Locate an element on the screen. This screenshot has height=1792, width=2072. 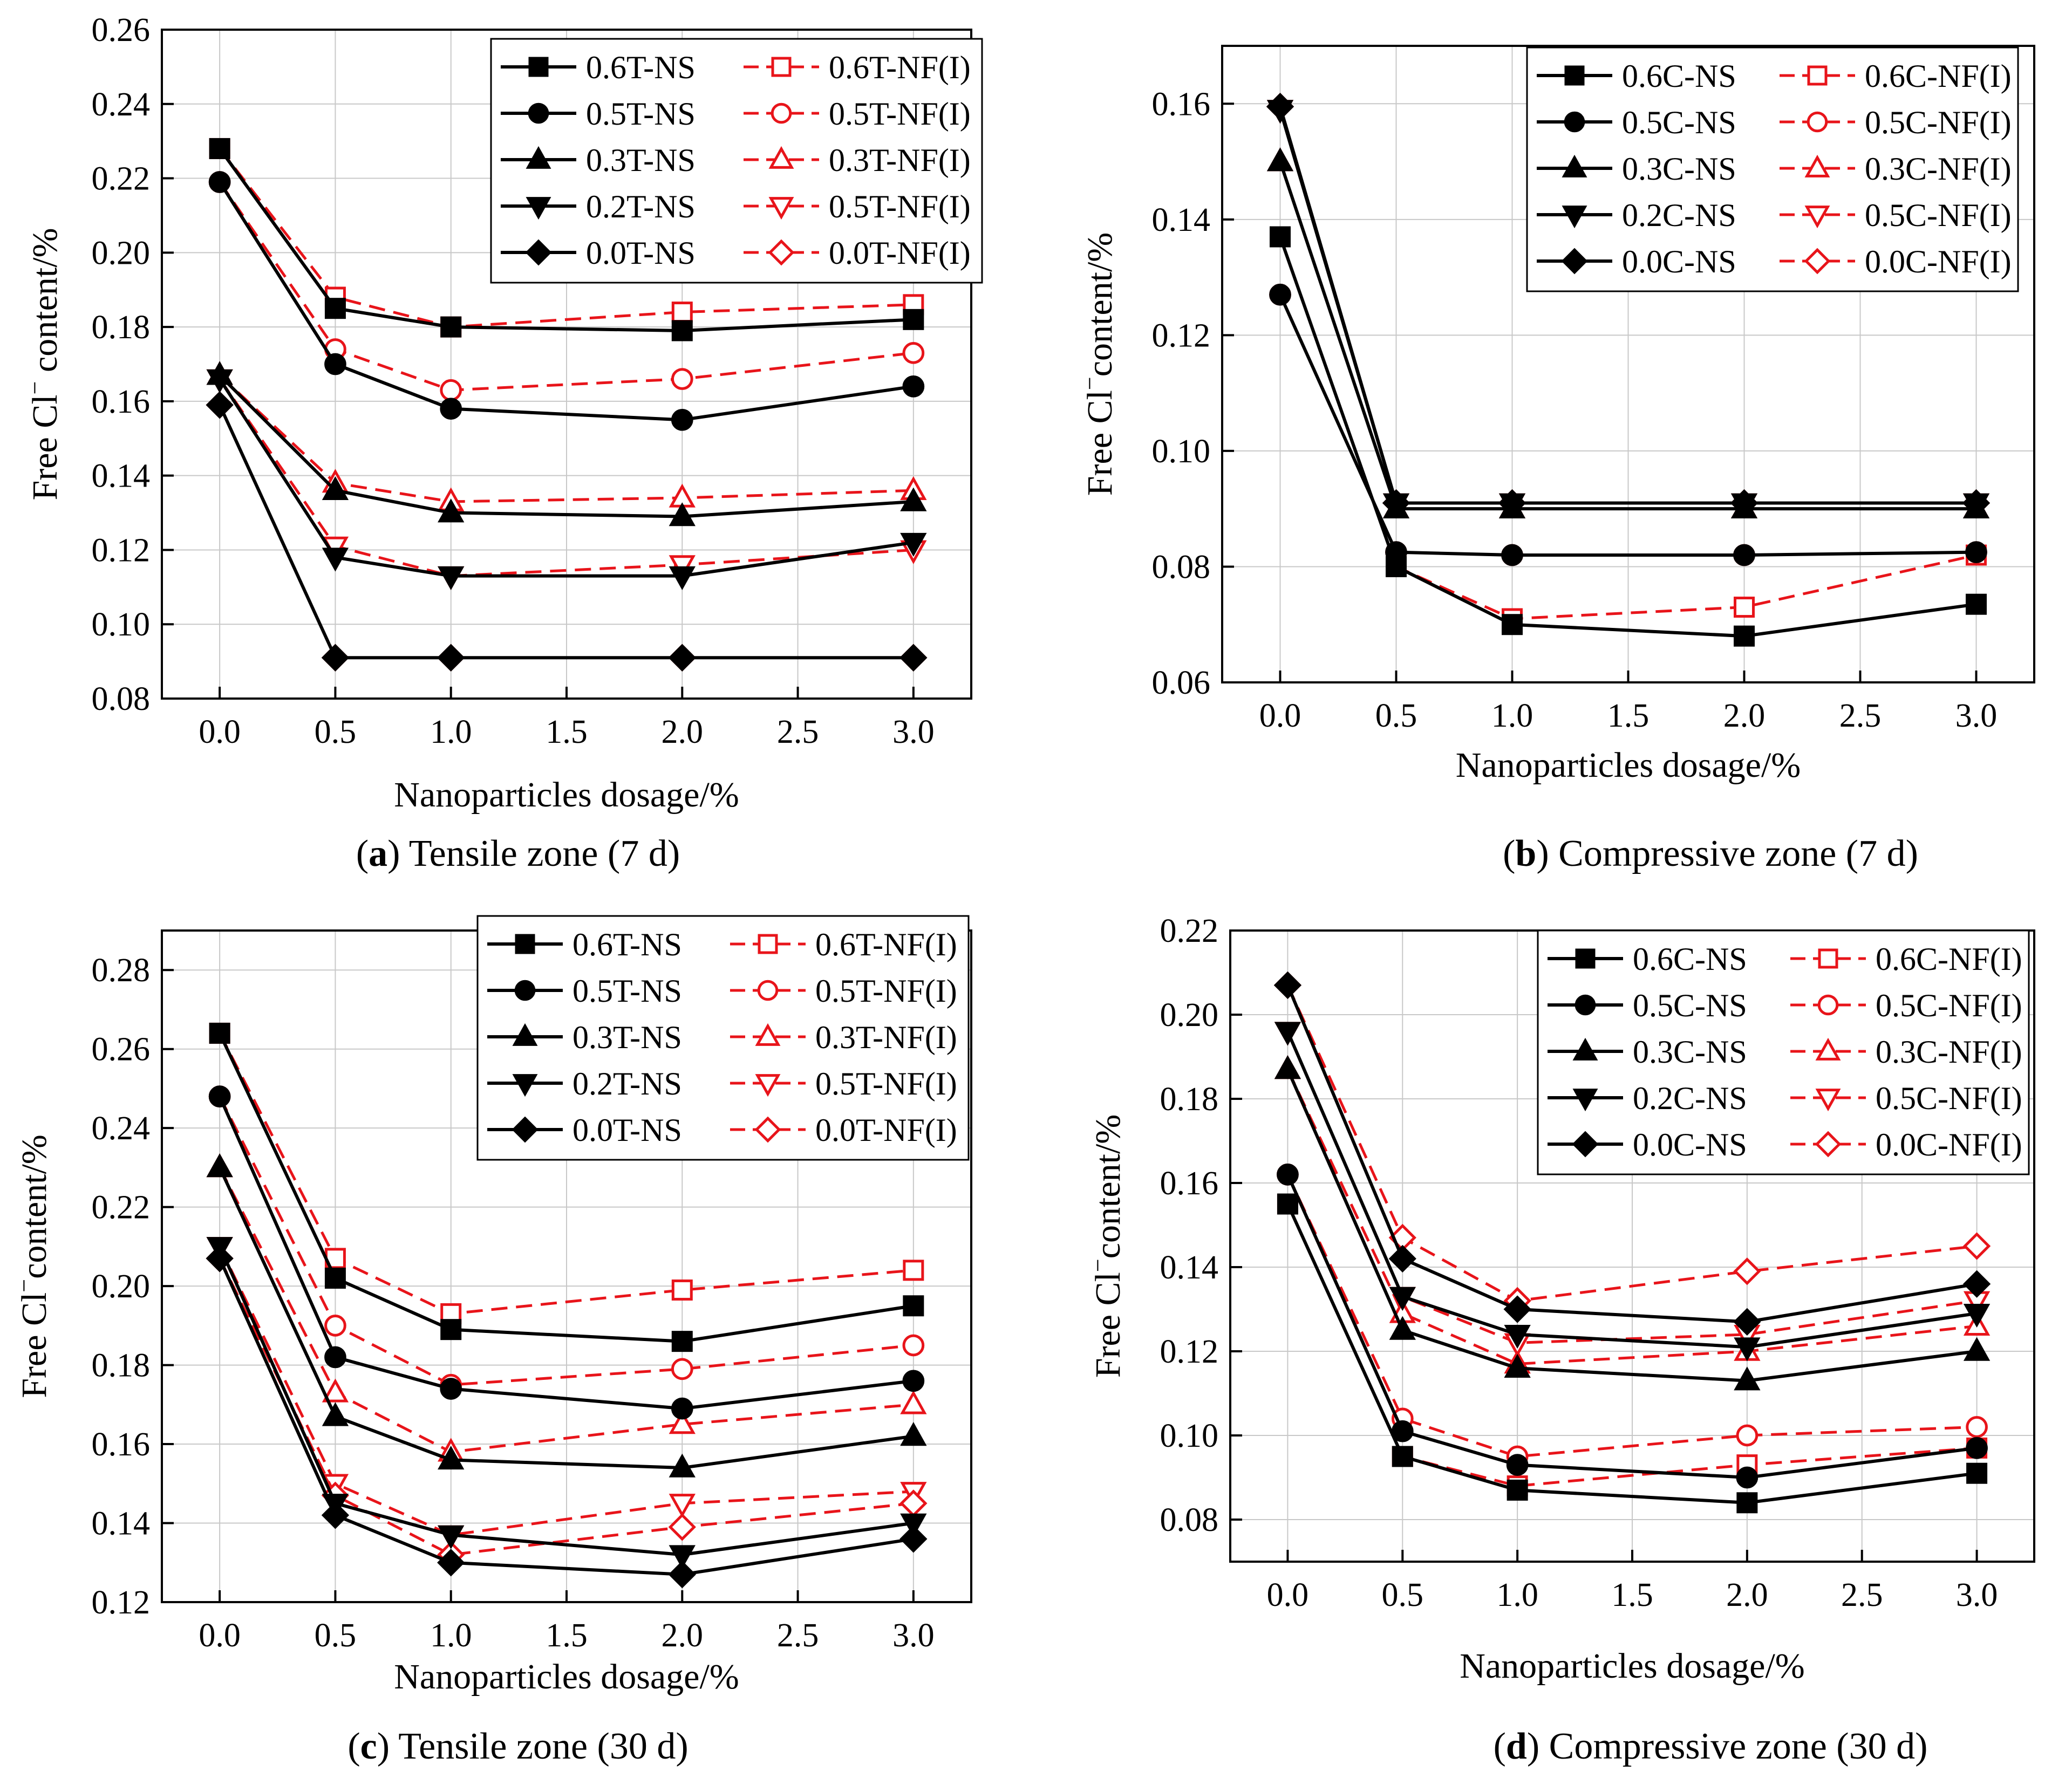
y-tick-label: 0.12 is located at coordinates (121, 550).